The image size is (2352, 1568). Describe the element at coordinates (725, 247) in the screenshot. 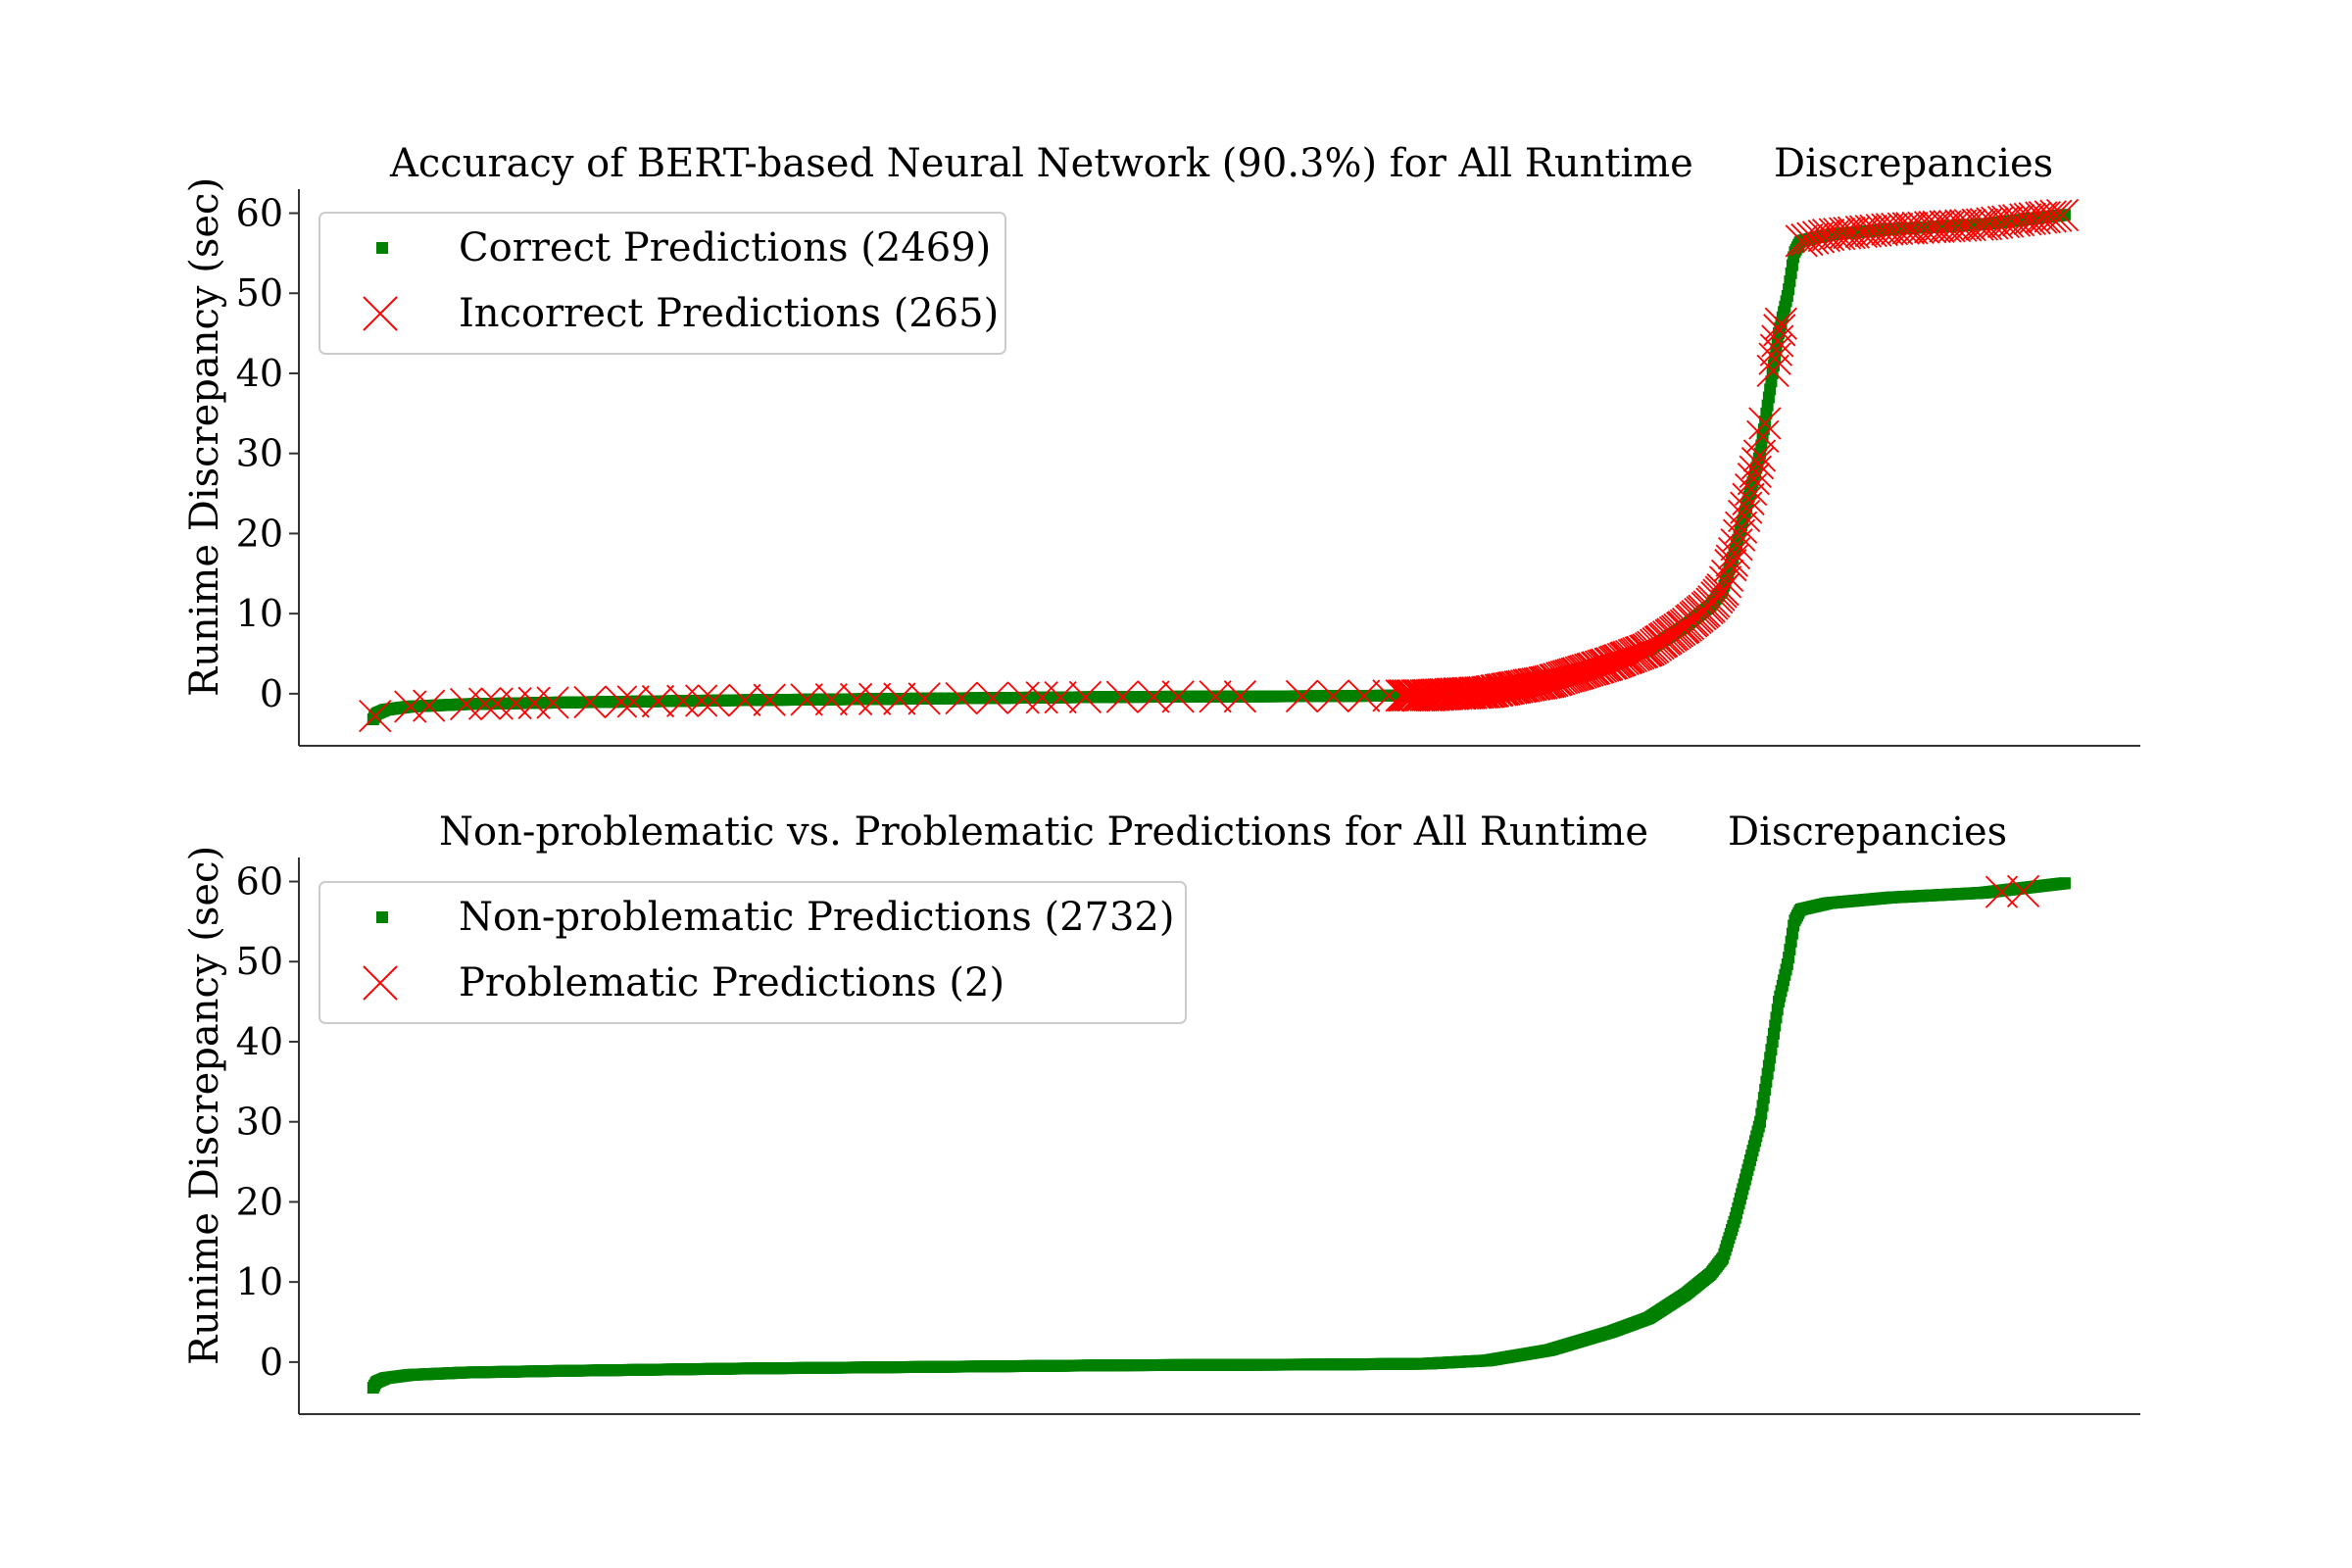

I see `legend-label-correct: Correct Predictions (2469)` at that location.